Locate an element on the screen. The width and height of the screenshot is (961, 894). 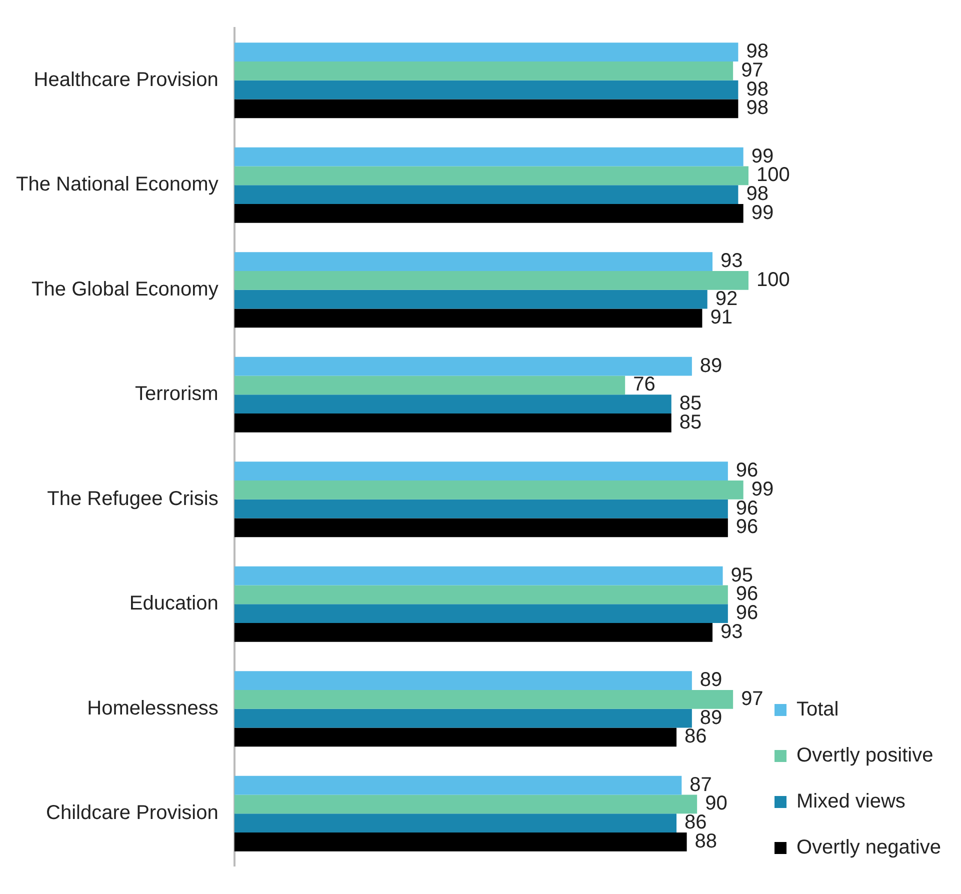
data-label: 76 is located at coordinates (644, 385).